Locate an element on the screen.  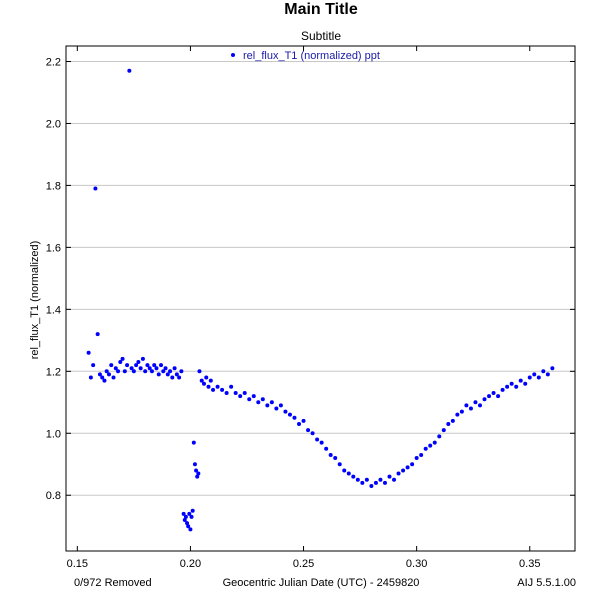
y-tick-label: 0.8 is located at coordinates (53, 496).